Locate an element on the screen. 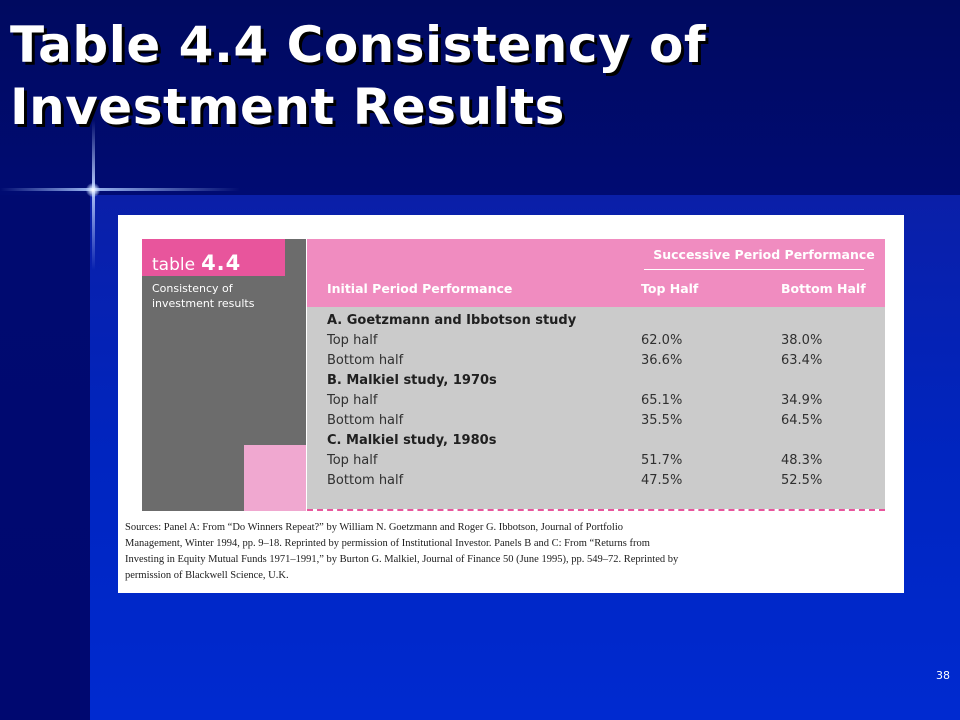 The image size is (960, 720). cell-bottom-half: 34.9% is located at coordinates (802, 400).